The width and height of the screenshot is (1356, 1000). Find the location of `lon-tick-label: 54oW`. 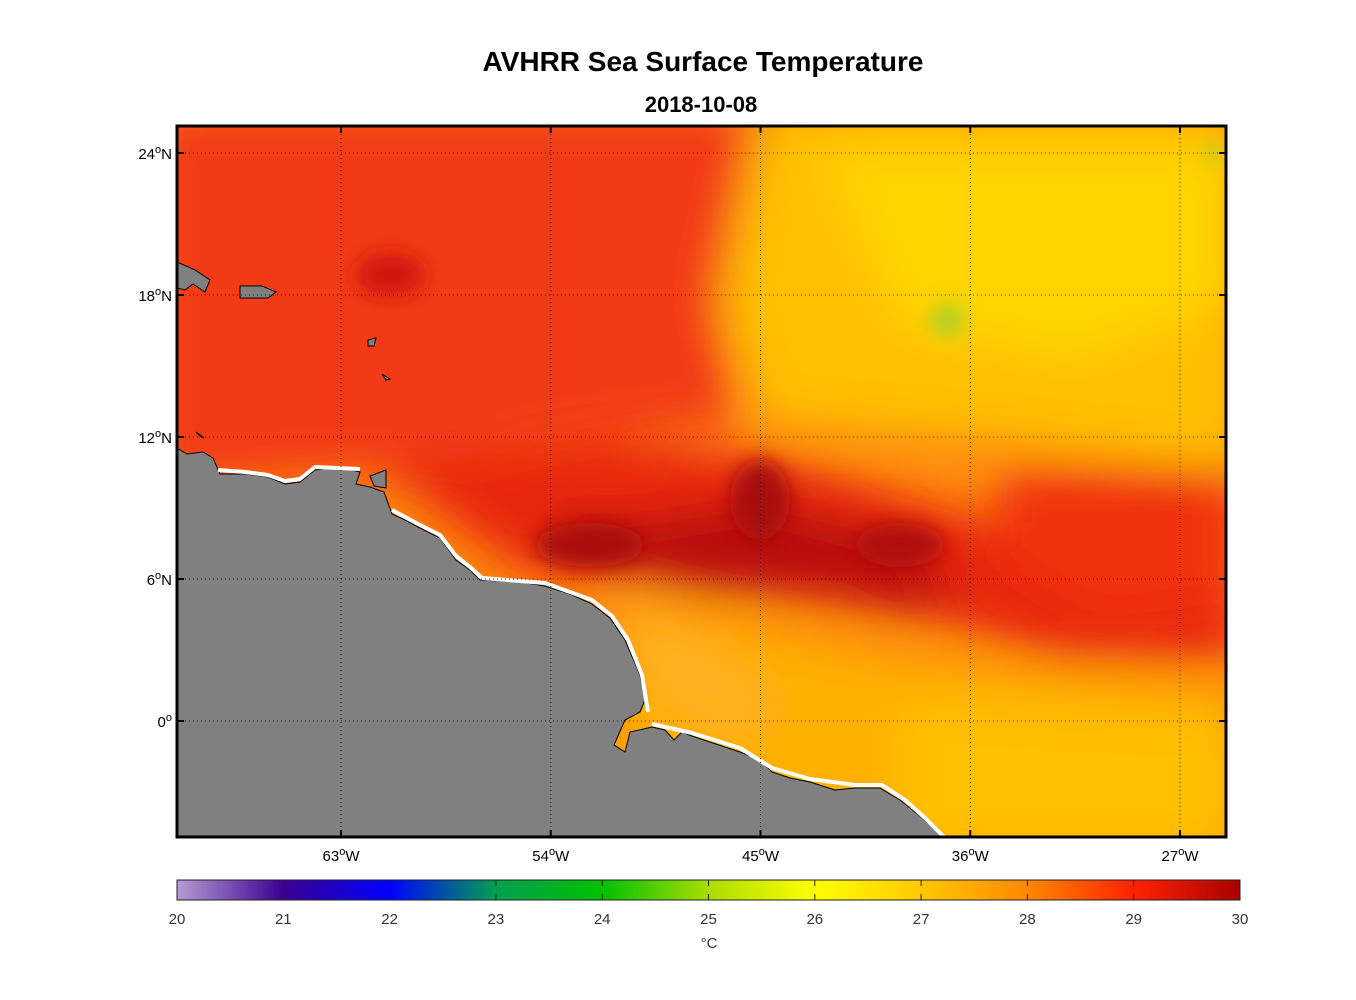

lon-tick-label: 54oW is located at coordinates (551, 855).